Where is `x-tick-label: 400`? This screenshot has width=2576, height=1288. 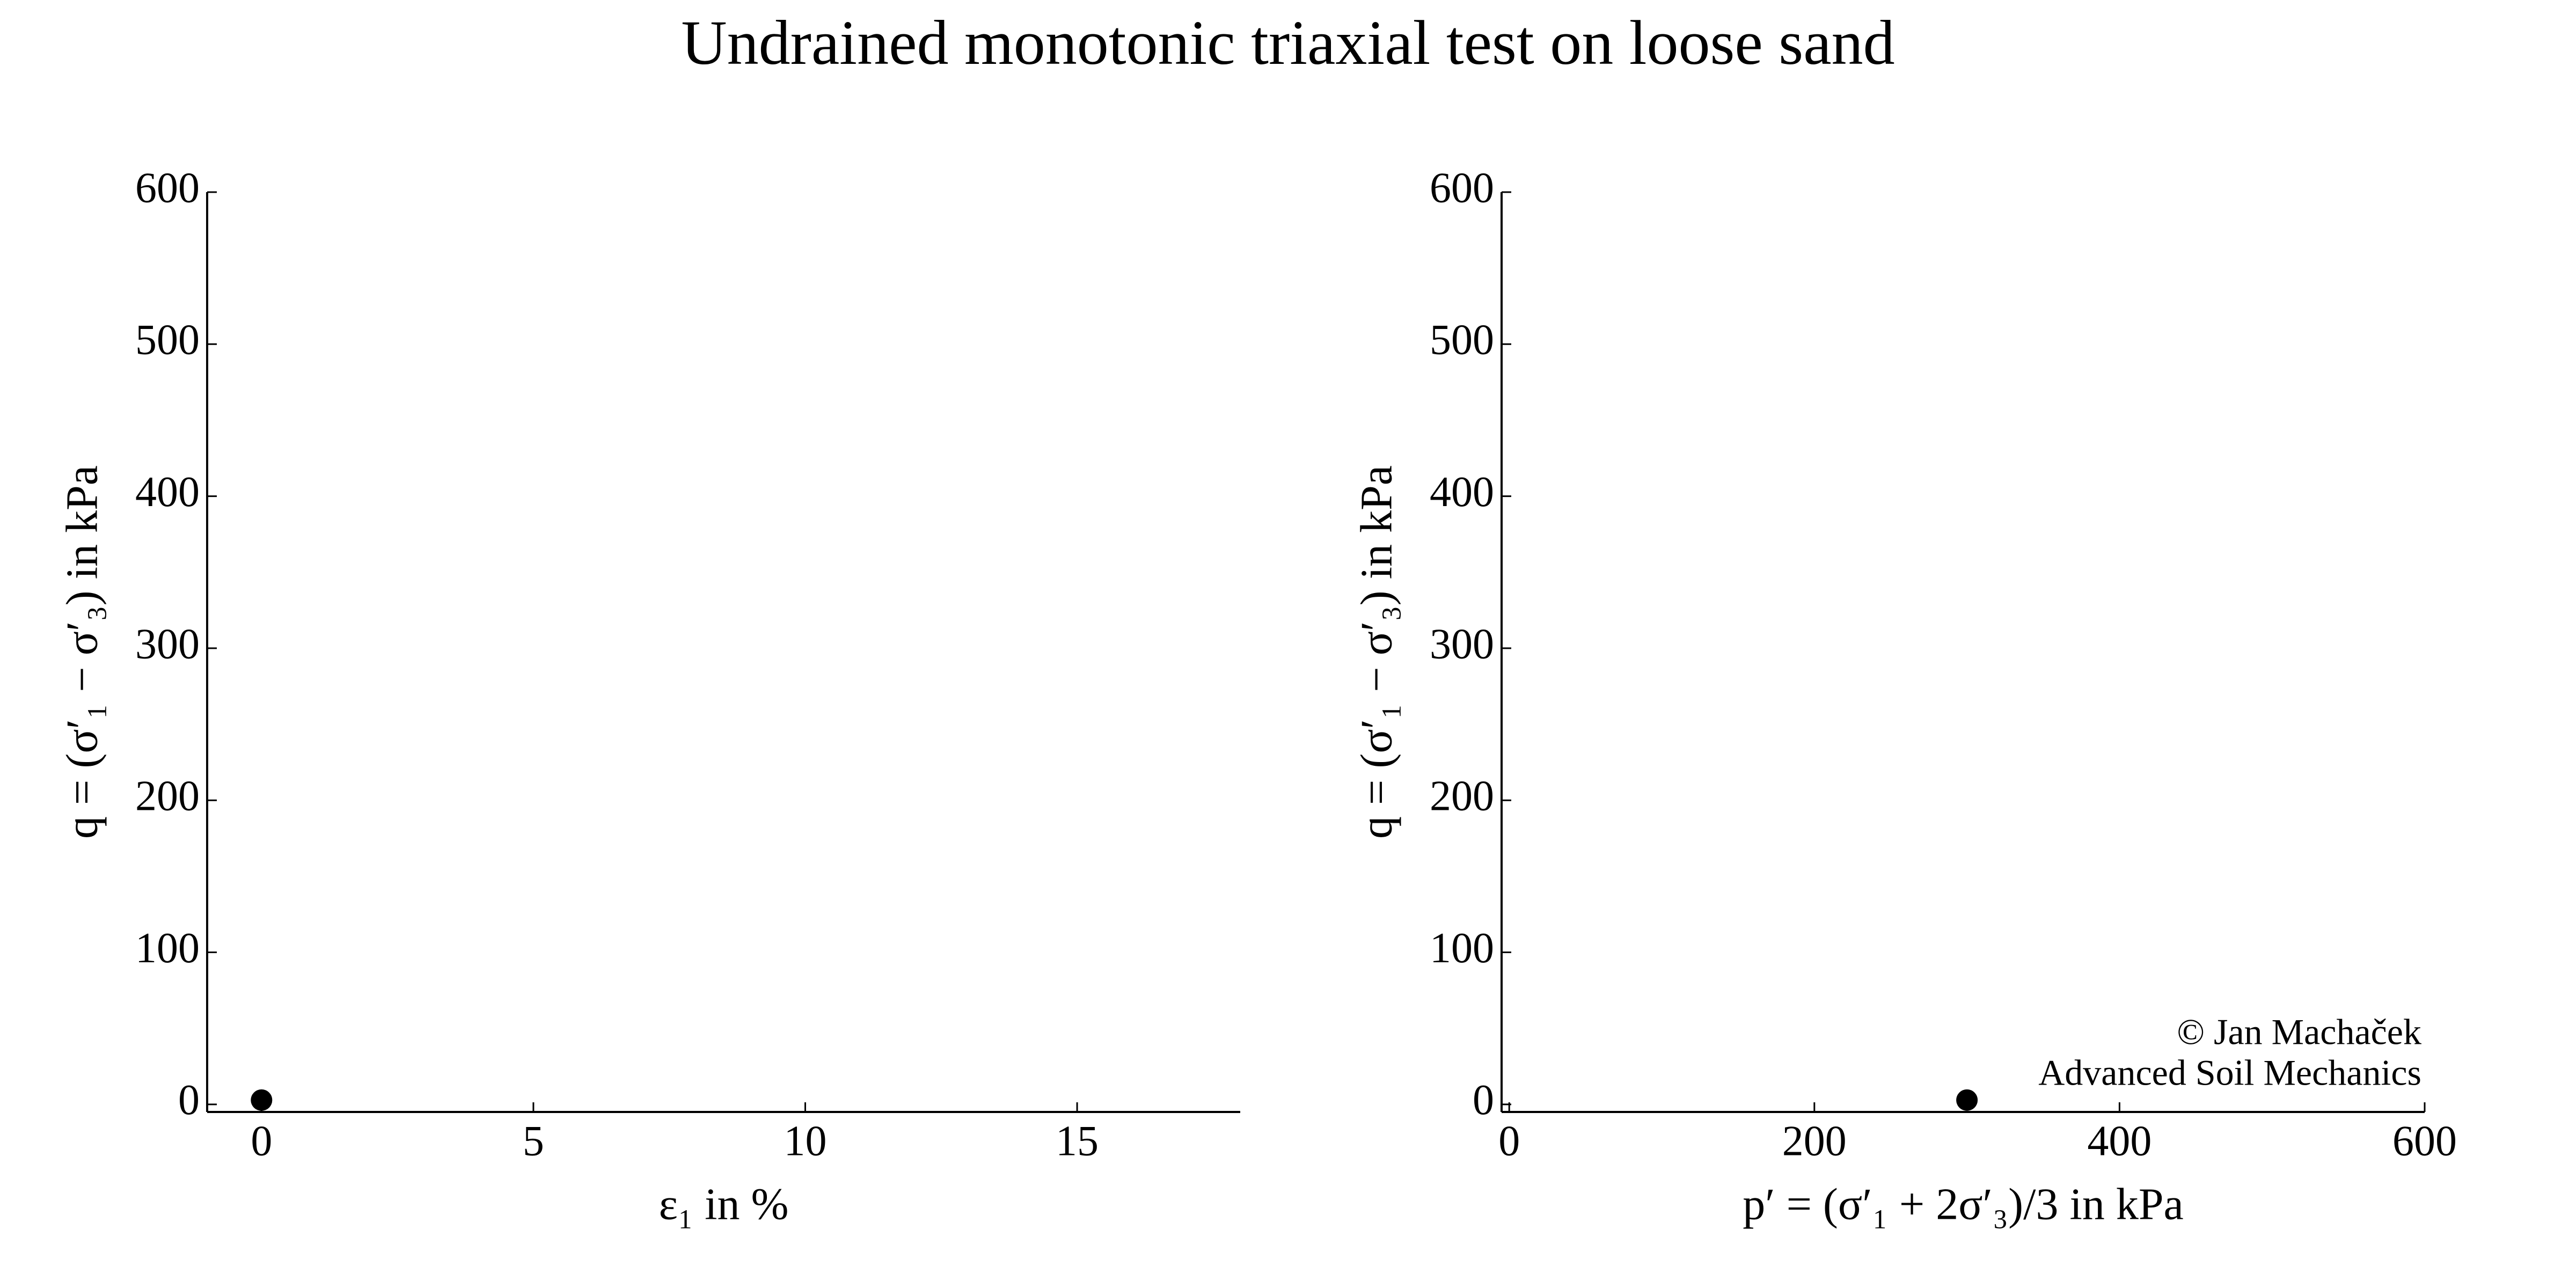 x-tick-label: 400 is located at coordinates (2119, 1141).